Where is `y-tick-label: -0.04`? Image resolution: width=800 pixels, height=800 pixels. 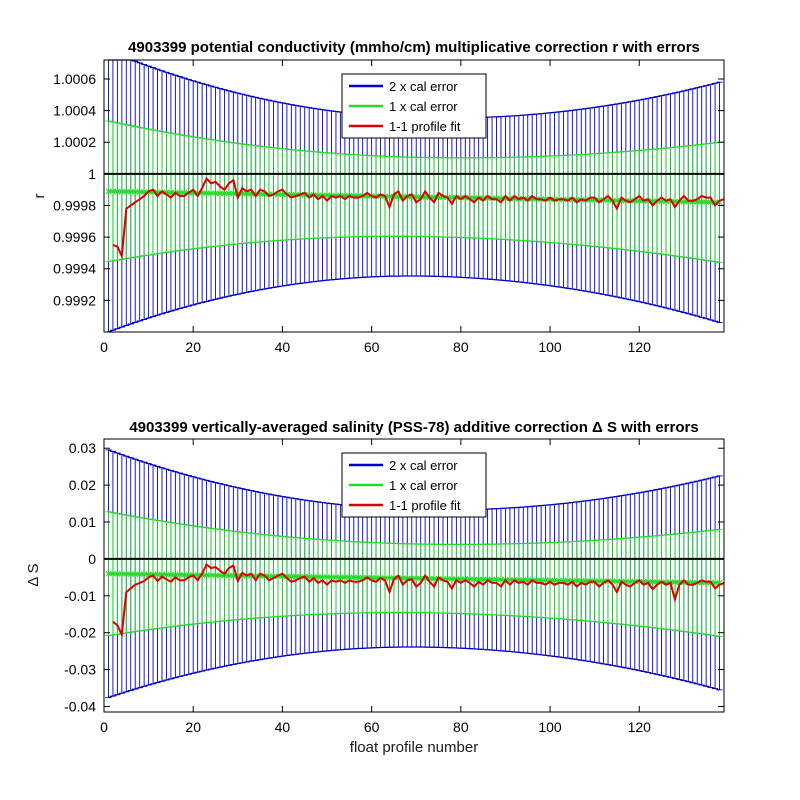 y-tick-label: -0.04 is located at coordinates (80, 706).